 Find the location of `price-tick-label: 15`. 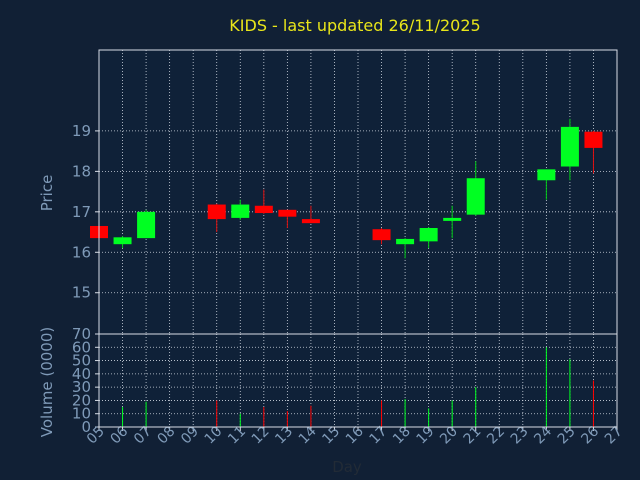

price-tick-label: 15 is located at coordinates (81, 293).